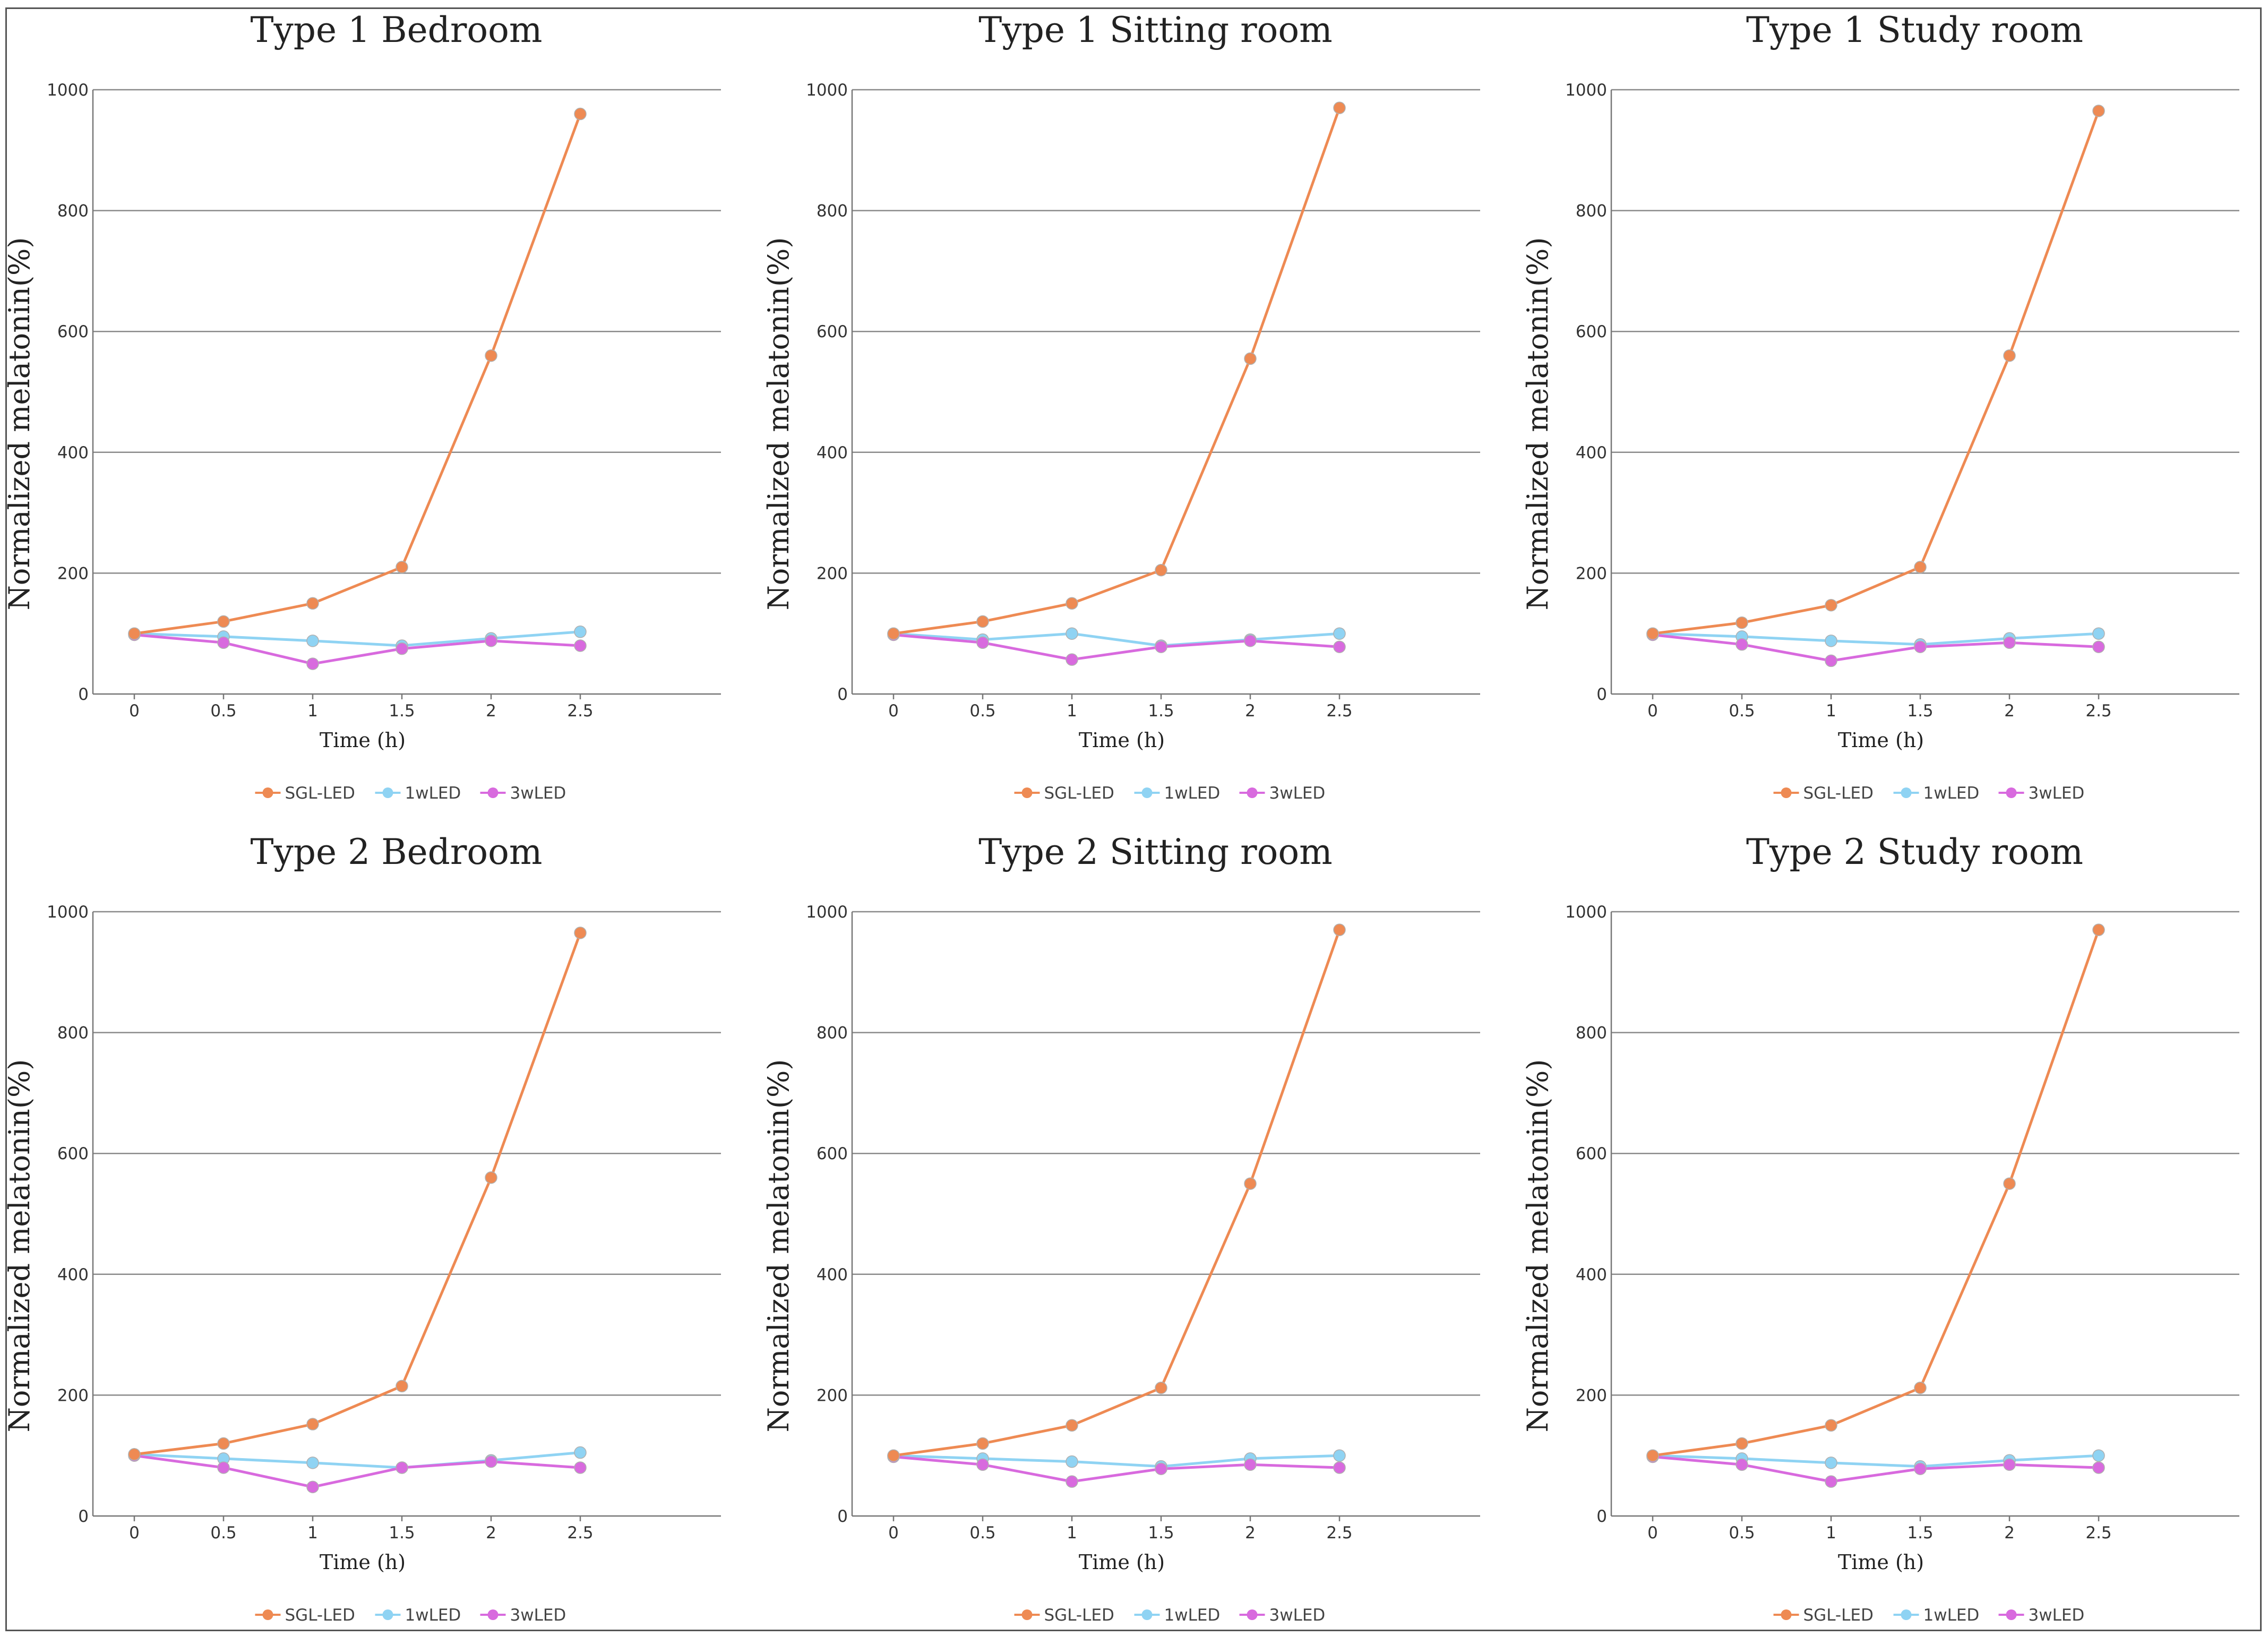 The image size is (2268, 1636). What do you see at coordinates (1116, 1461) in the screenshot?
I see `series-line-1wled` at bounding box center [1116, 1461].